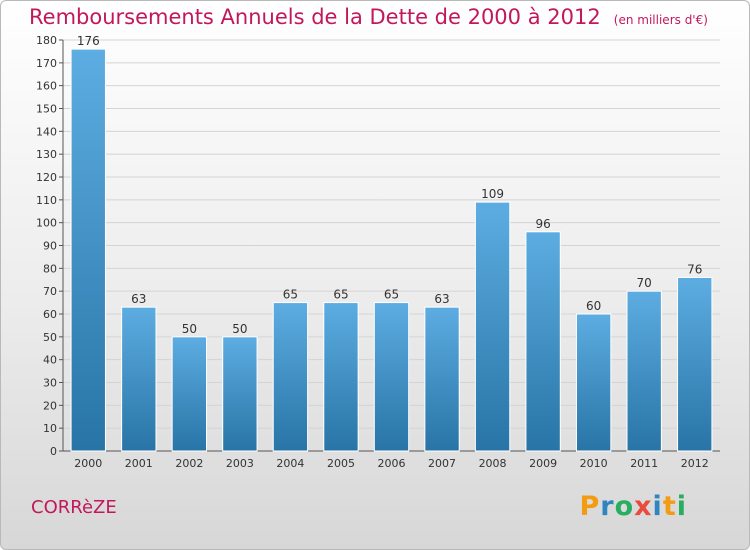  I want to click on chart-unit: (en milliers d'€), so click(660, 20).